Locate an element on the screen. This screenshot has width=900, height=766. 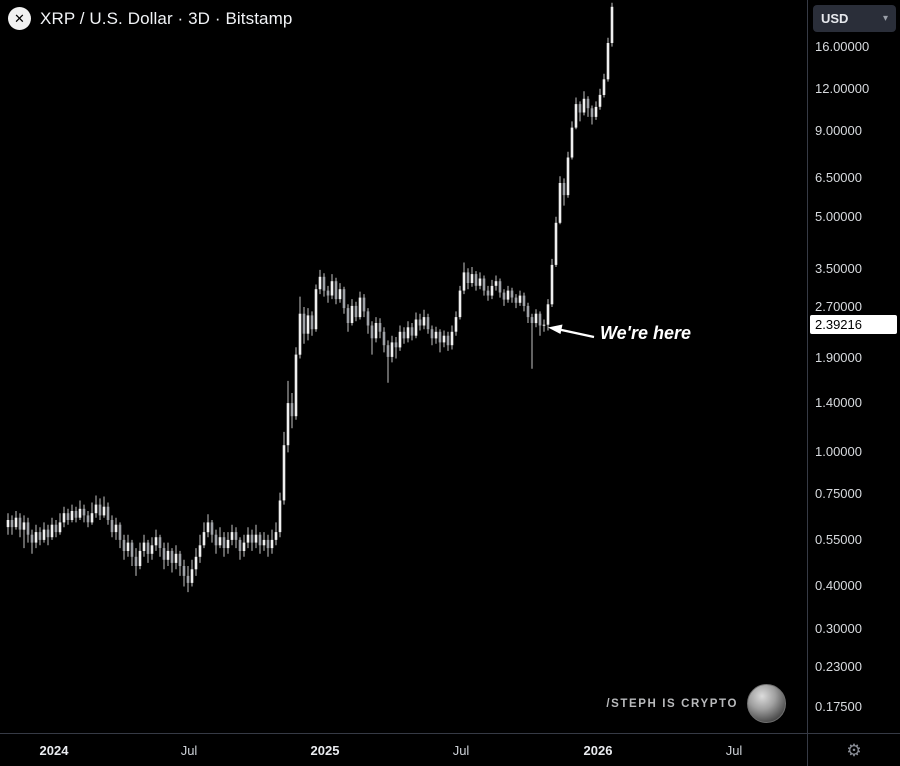
chart-title: XRP / U.S. Dollar · 3D · Bitstamp is located at coordinates (166, 18).